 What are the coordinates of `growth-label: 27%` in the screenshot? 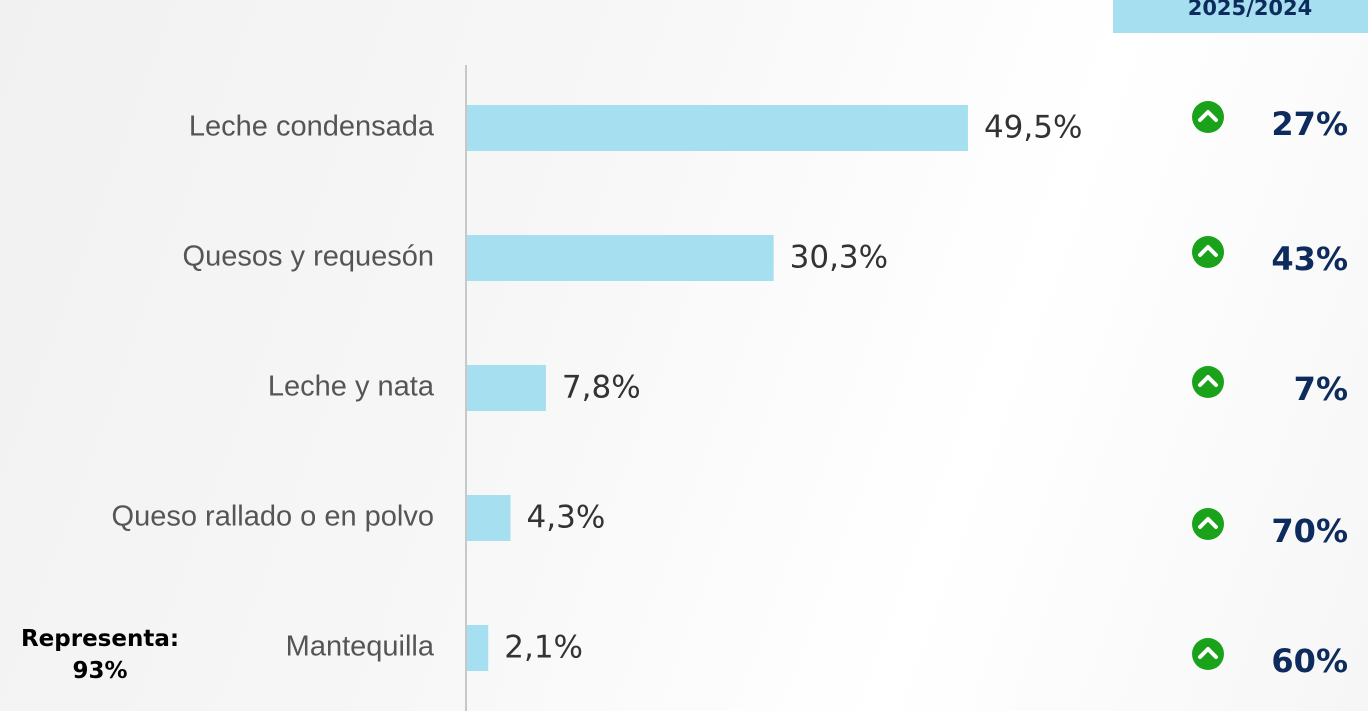 It's located at (1309, 124).